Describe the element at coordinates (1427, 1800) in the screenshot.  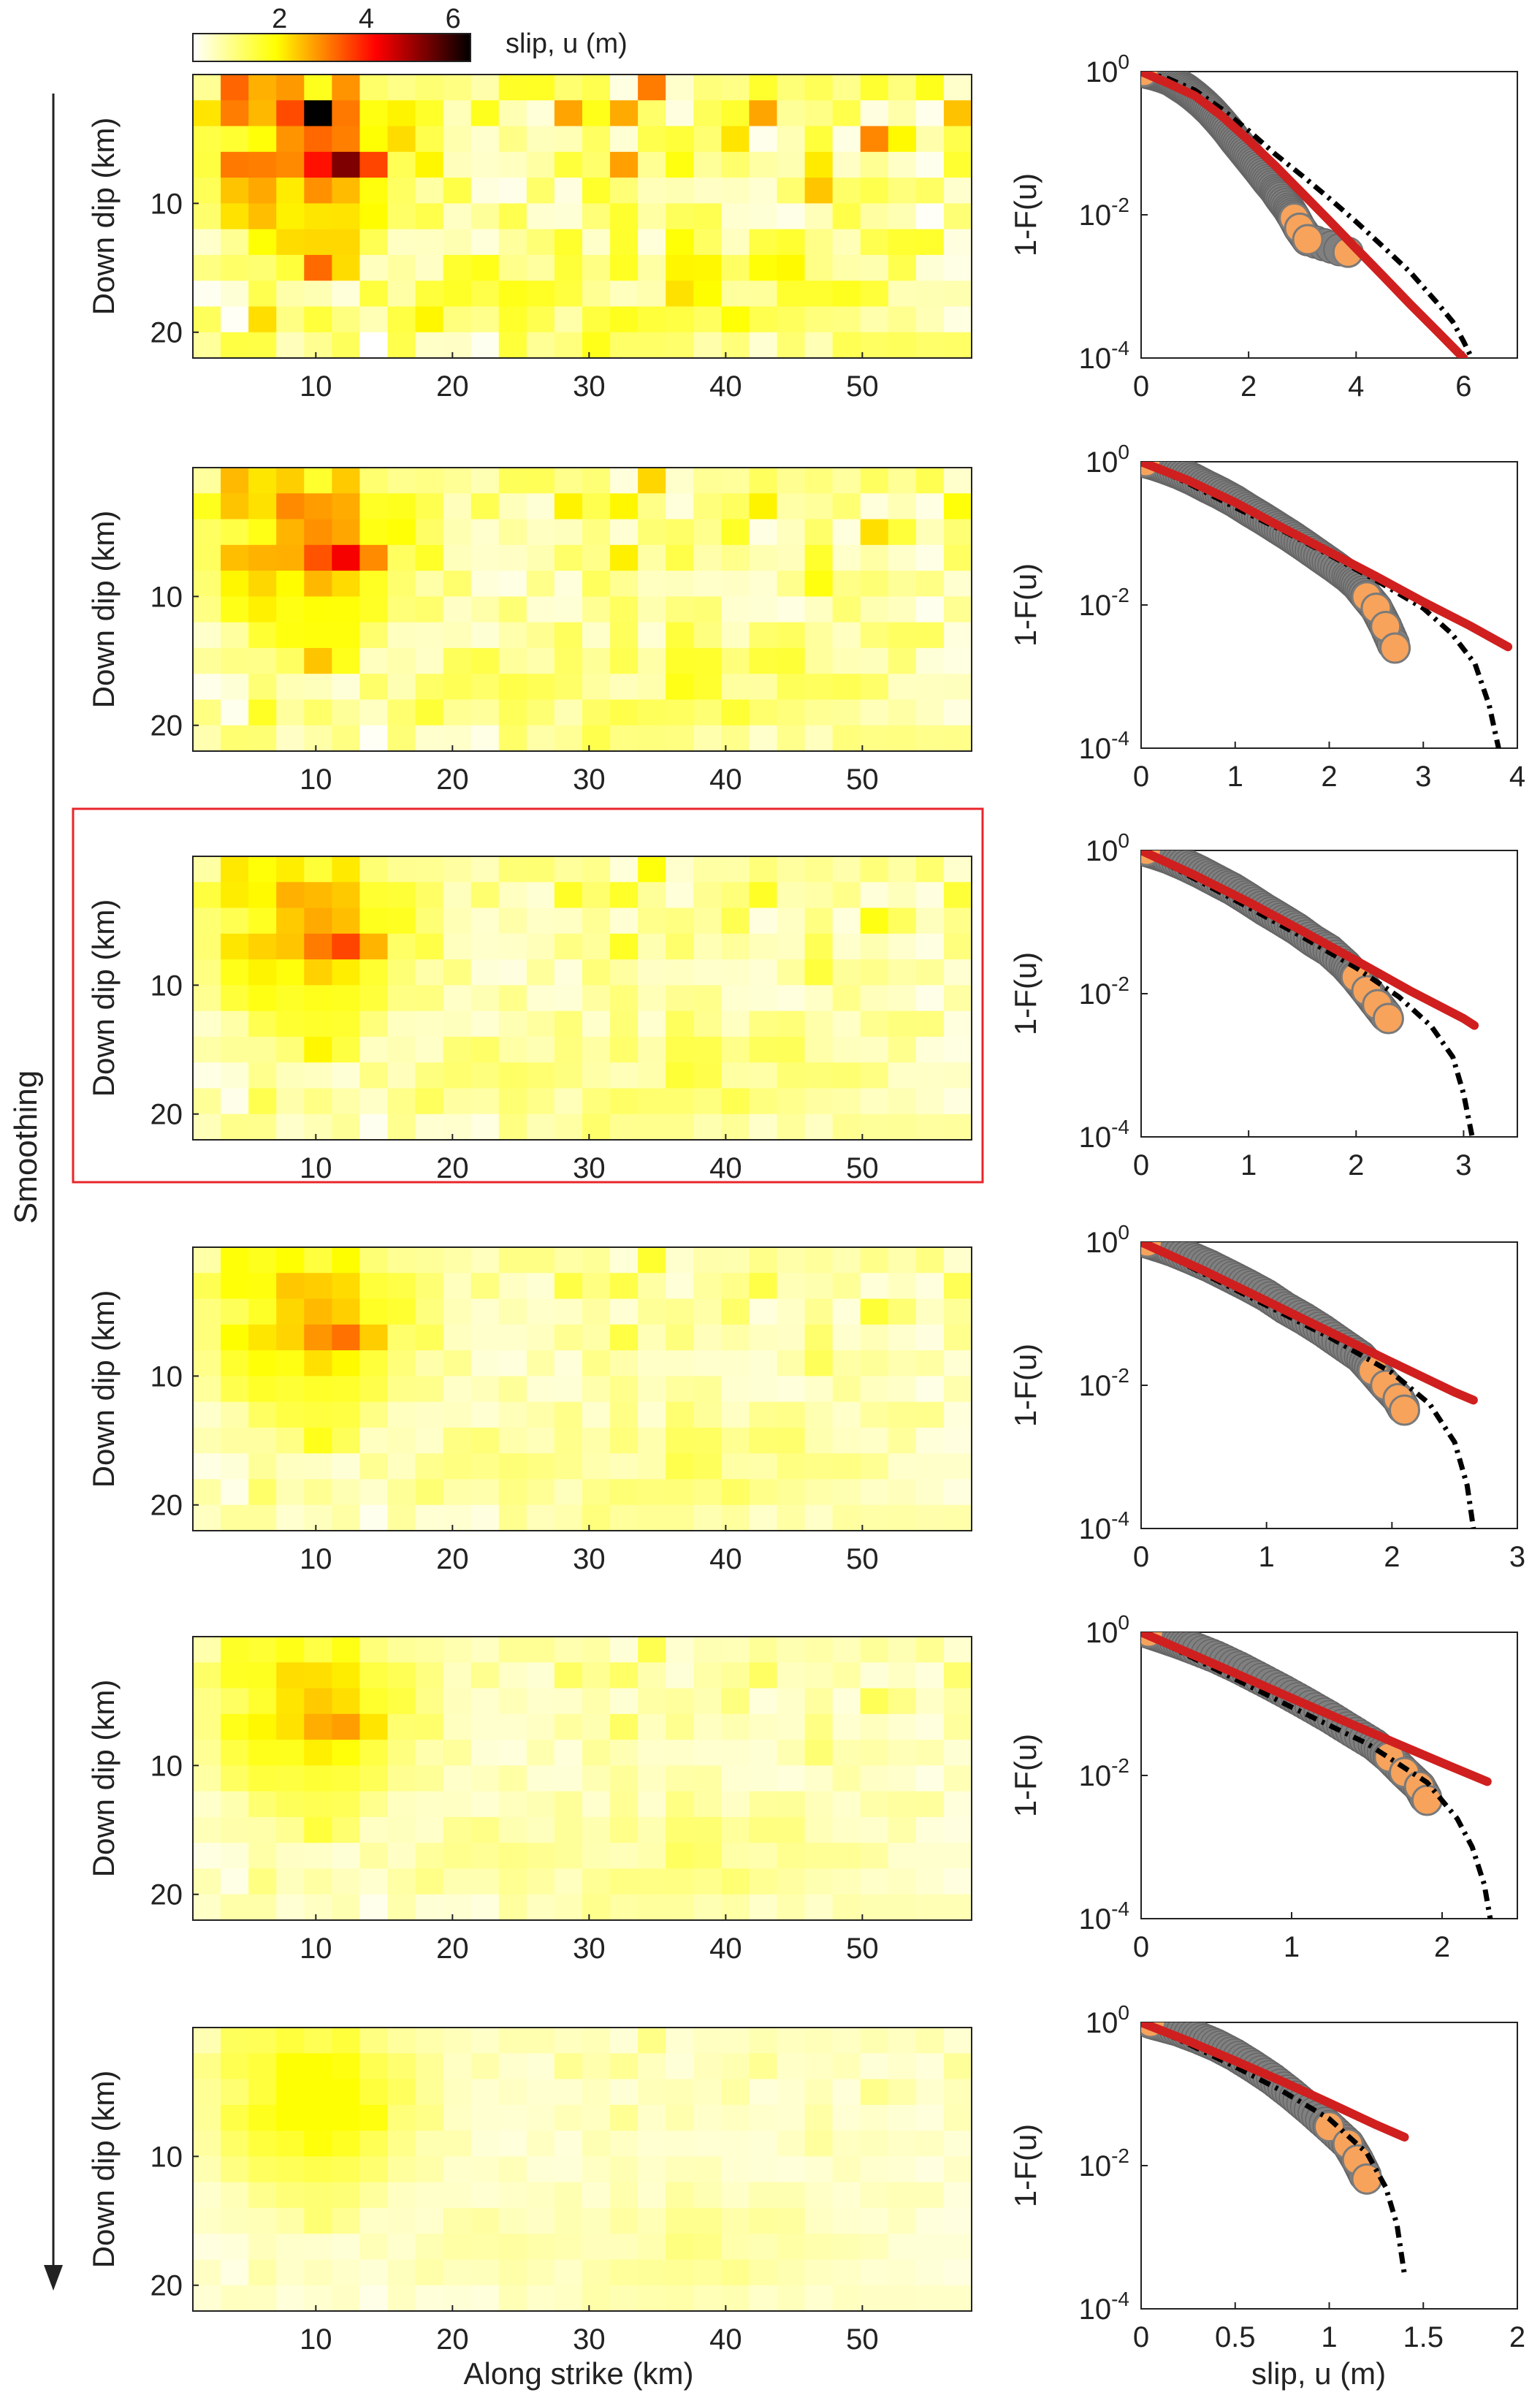
I see `ccdf-orange-point` at that location.